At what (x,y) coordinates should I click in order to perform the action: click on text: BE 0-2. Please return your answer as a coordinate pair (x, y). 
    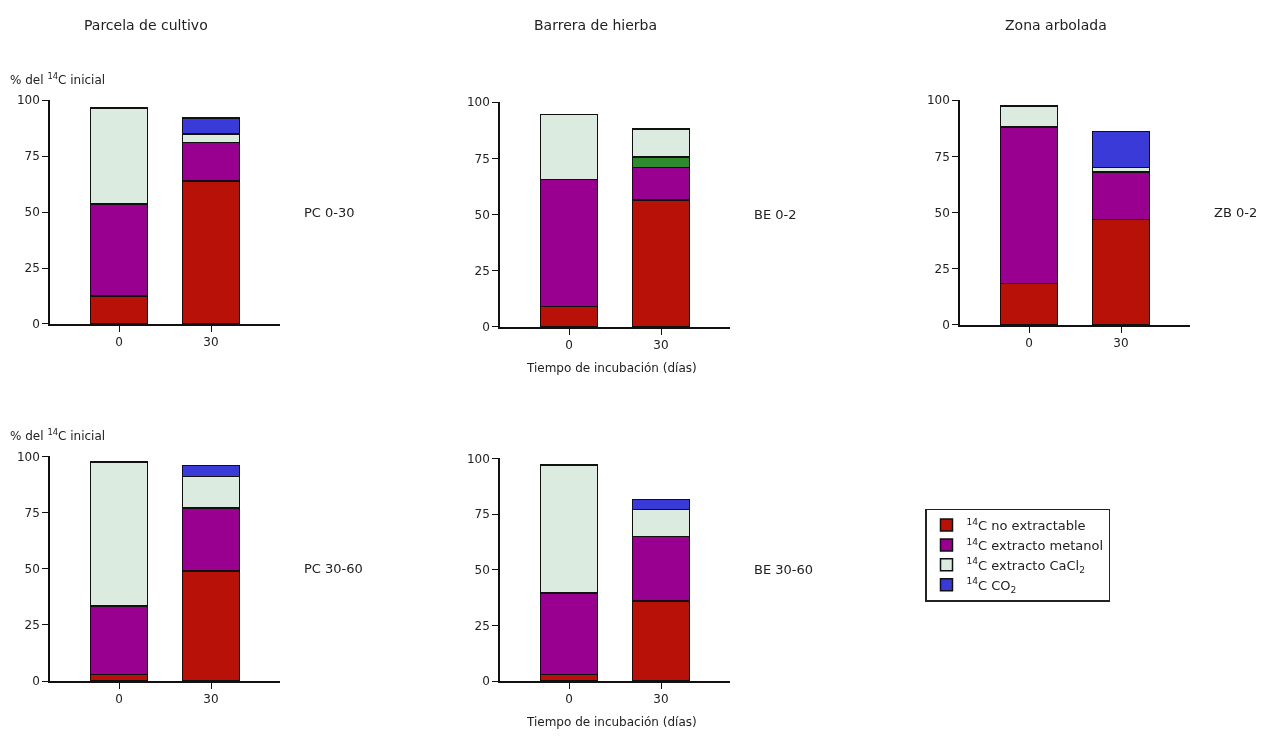
    Looking at the image, I should click on (775, 214).